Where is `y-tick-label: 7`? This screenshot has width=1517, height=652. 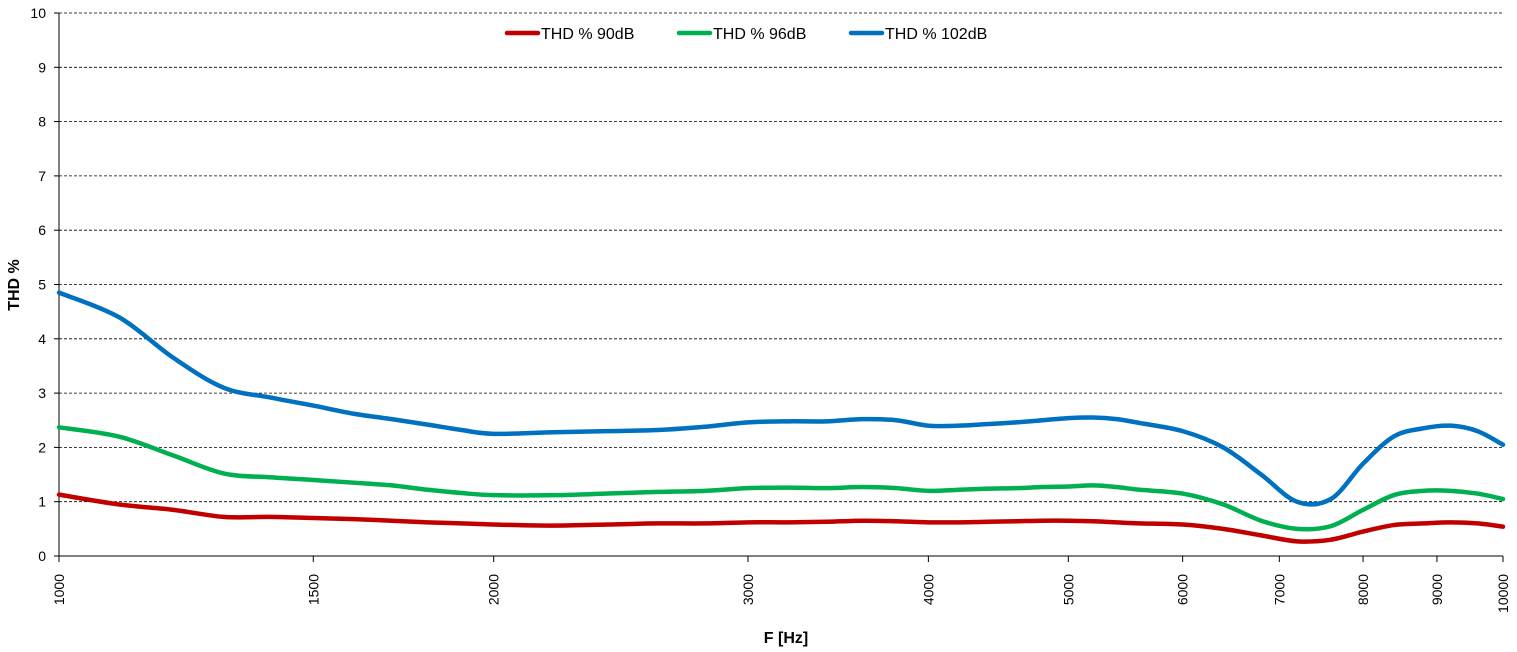
y-tick-label: 7 is located at coordinates (42, 176).